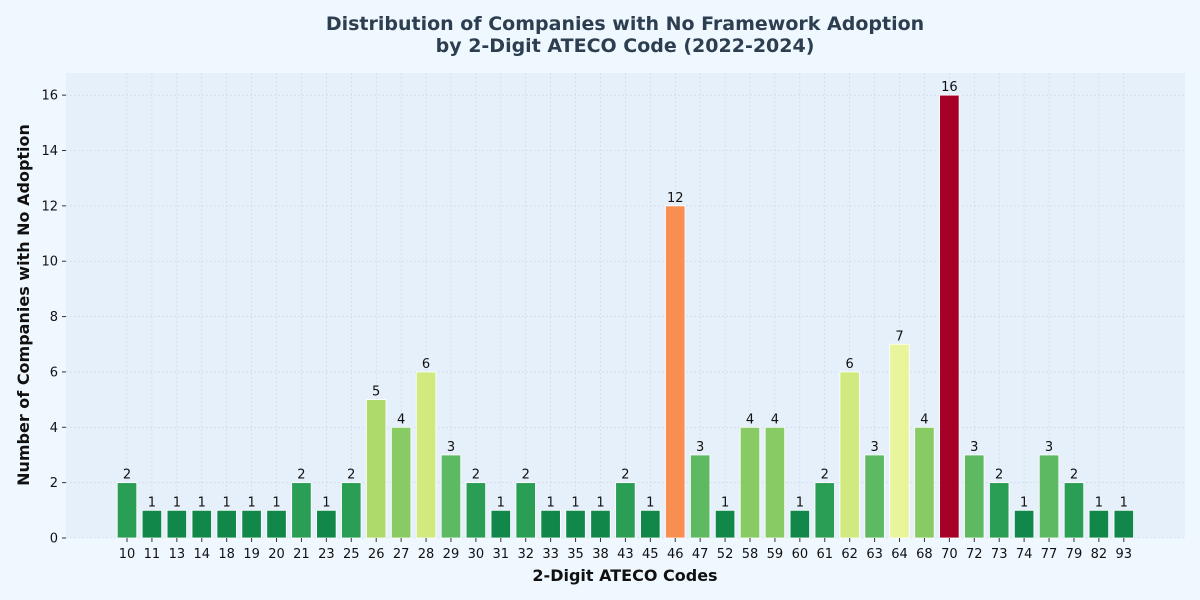 This screenshot has width=1200, height=600. Describe the element at coordinates (1099, 554) in the screenshot. I see `x-tick-label-82: 82` at that location.